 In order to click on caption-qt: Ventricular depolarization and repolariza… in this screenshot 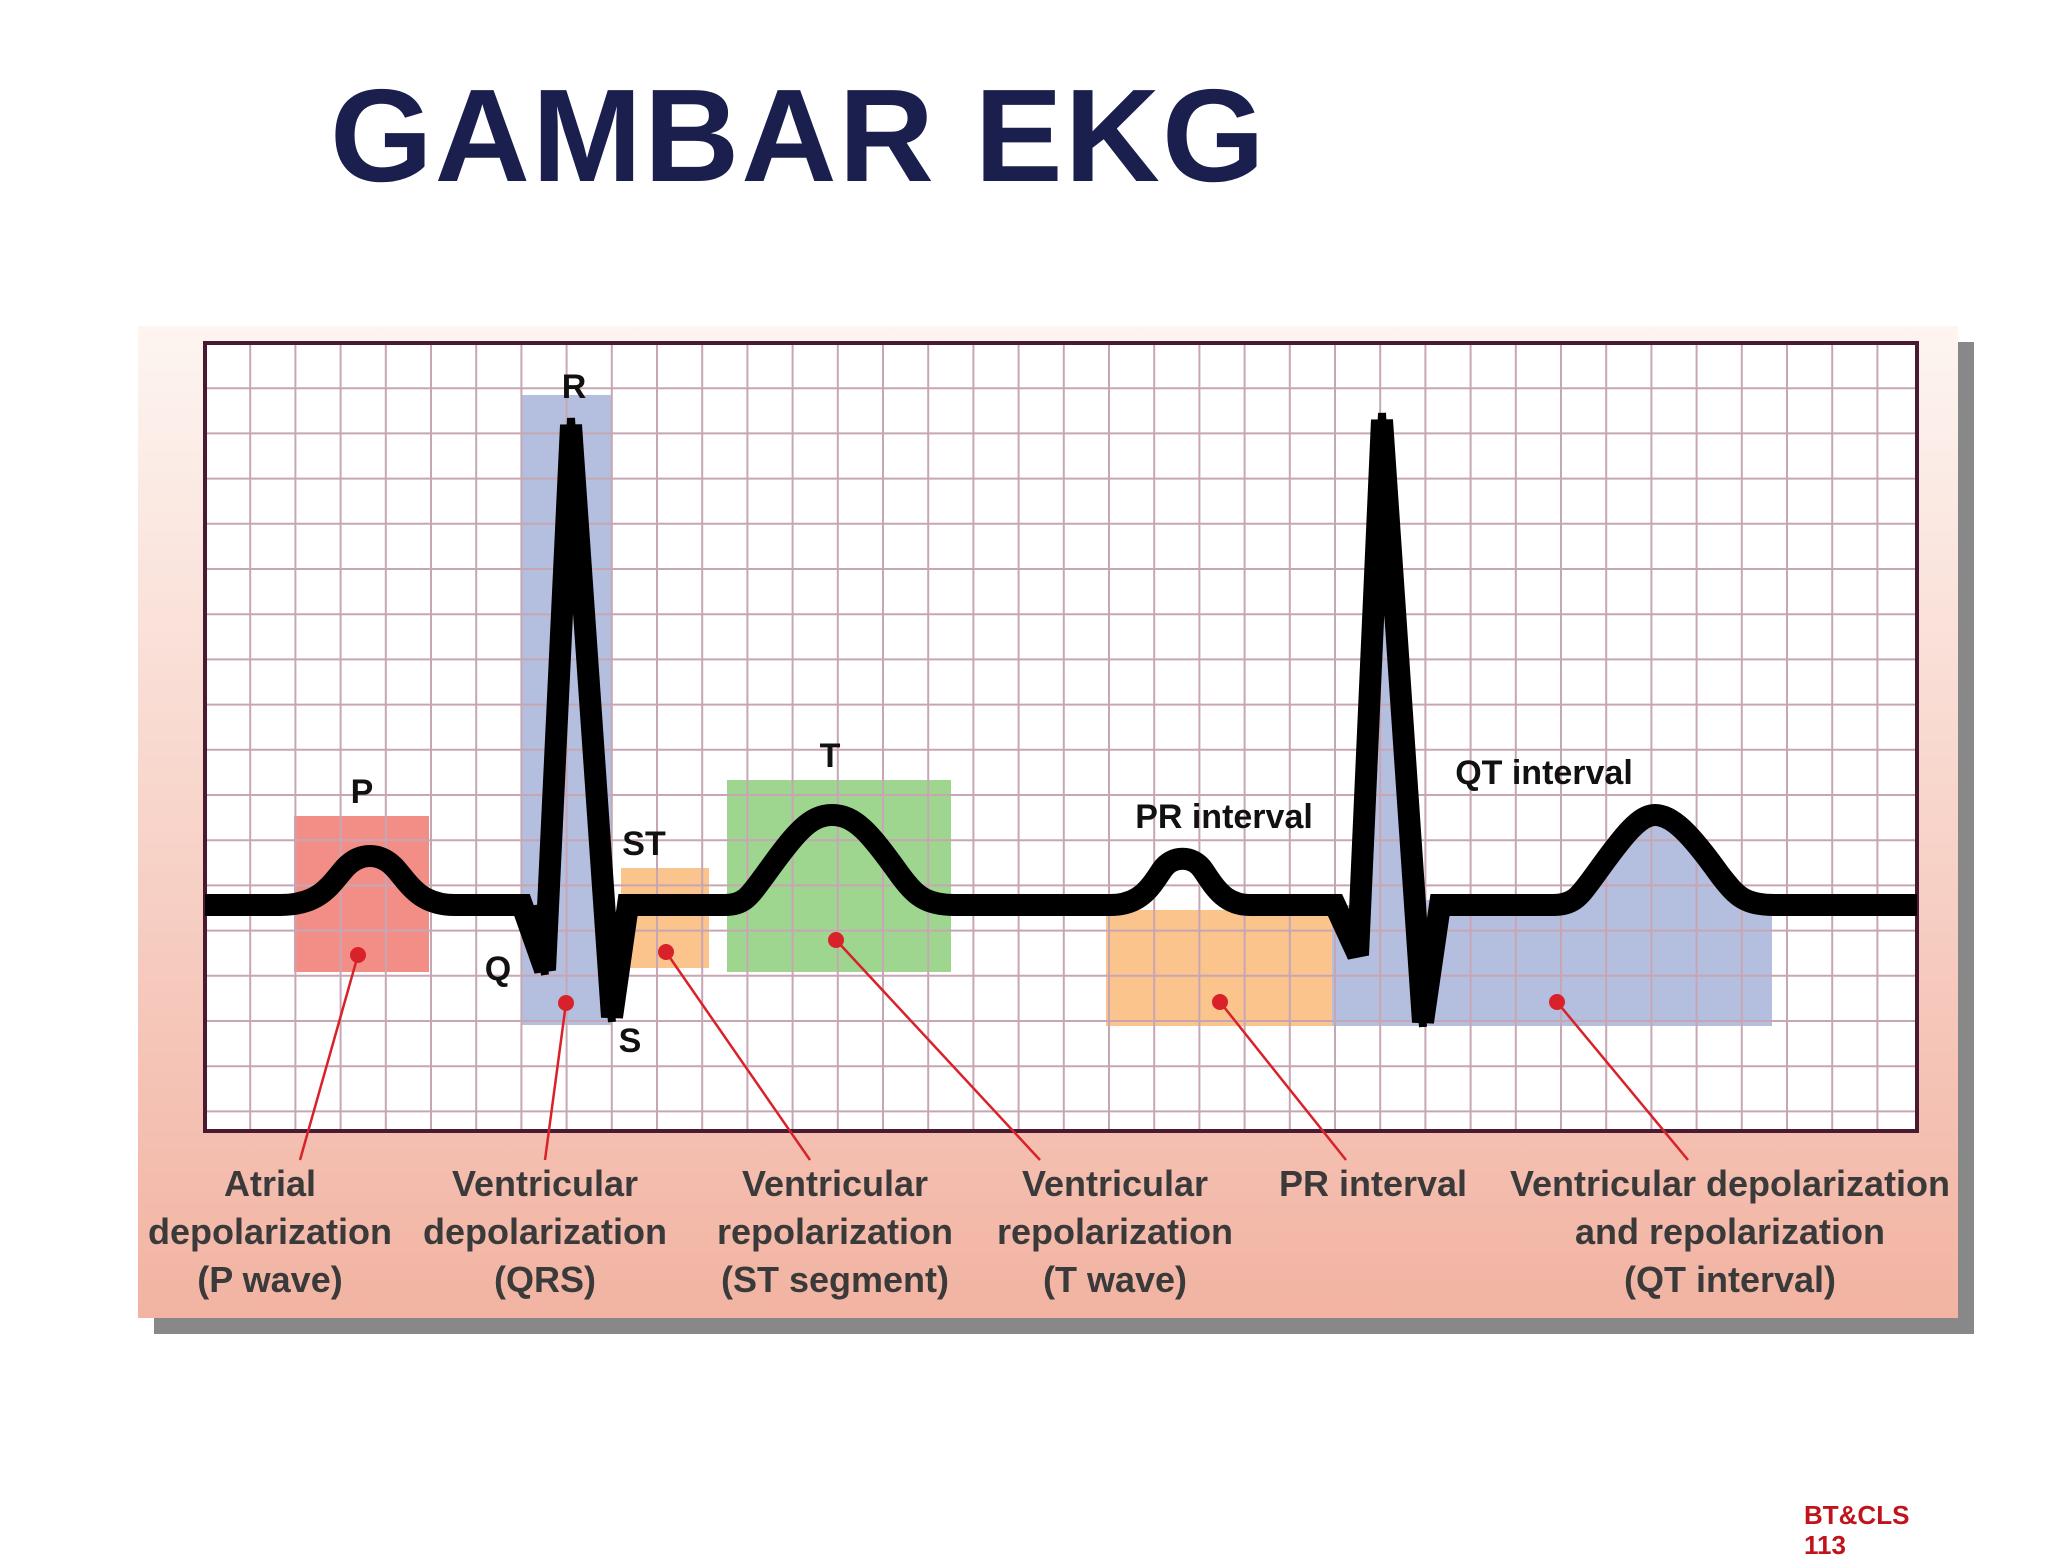, I will do `click(1730, 1231)`.